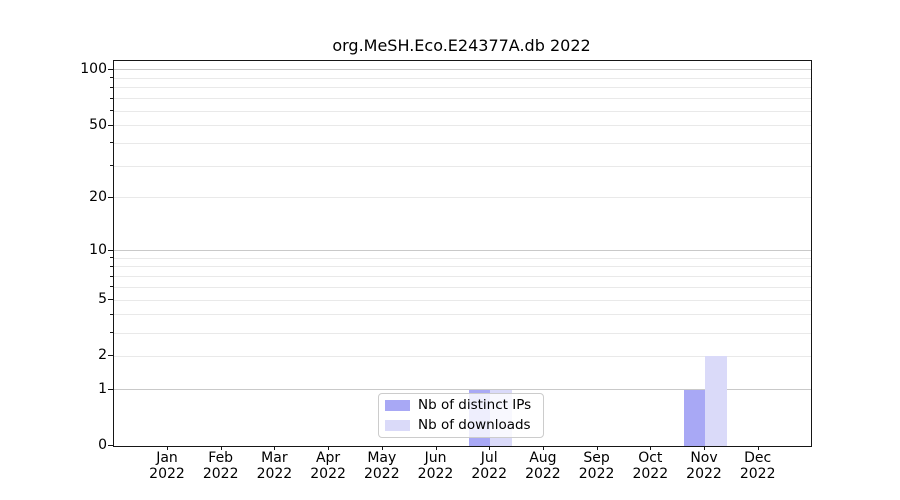 The height and width of the screenshot is (500, 900). I want to click on x-tick-label: Nov 2022, so click(704, 466).